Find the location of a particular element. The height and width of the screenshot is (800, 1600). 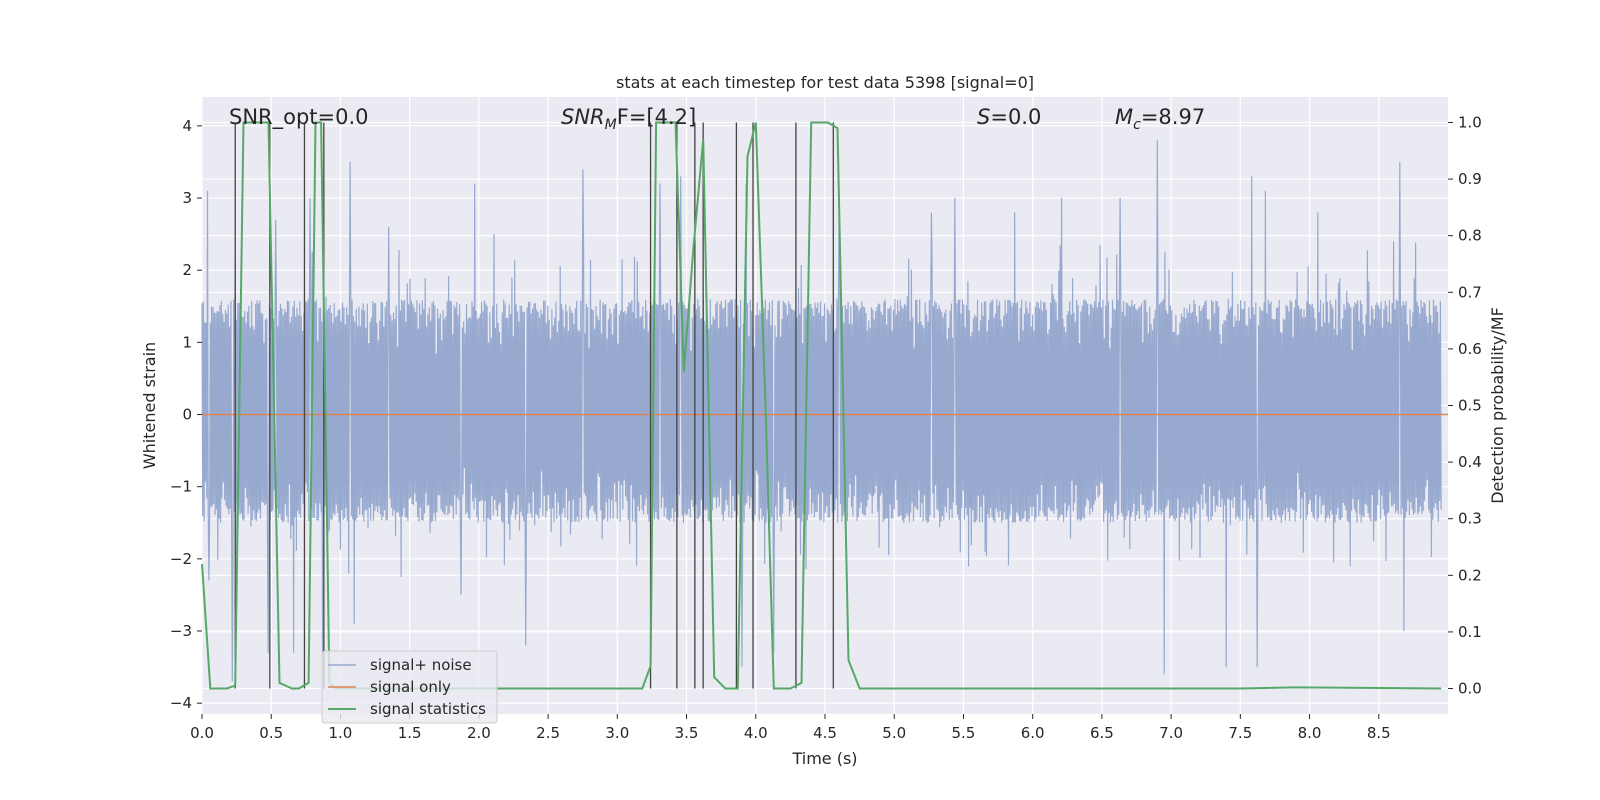

annotation-mc-sub: c is located at coordinates (1137, 125).